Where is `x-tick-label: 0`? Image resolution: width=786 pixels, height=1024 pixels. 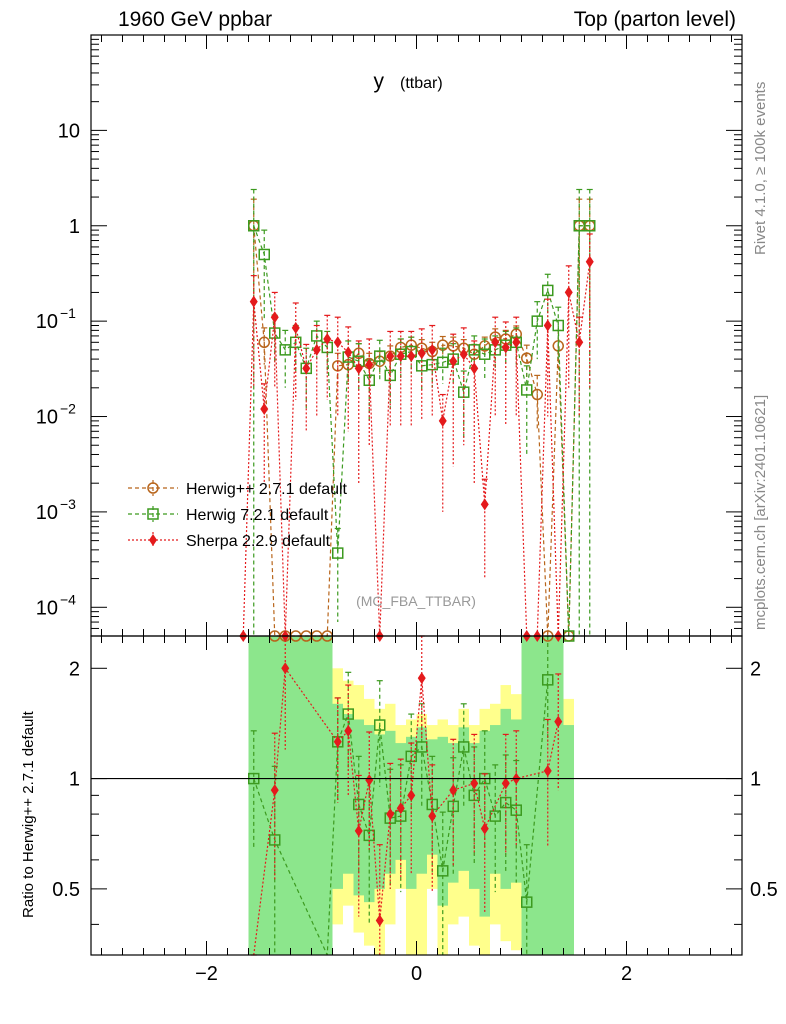 x-tick-label: 0 is located at coordinates (416, 974).